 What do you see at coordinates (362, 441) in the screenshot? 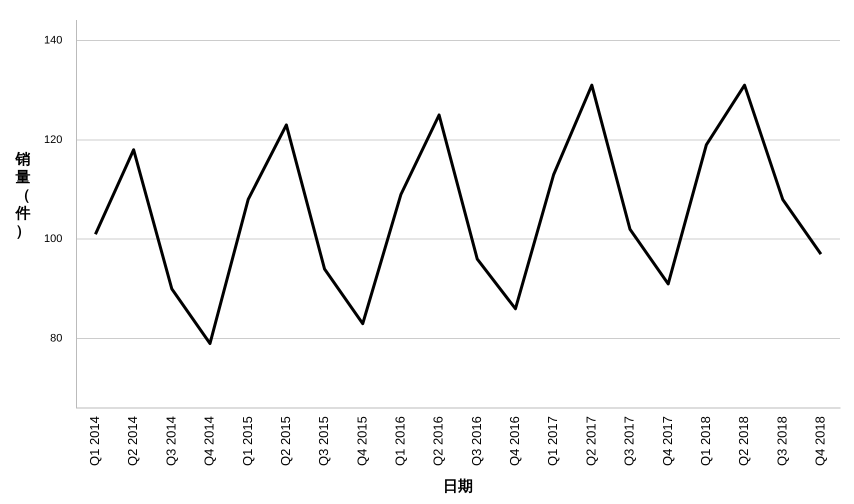
I see `x-tick-label: Q4 2015` at bounding box center [362, 441].